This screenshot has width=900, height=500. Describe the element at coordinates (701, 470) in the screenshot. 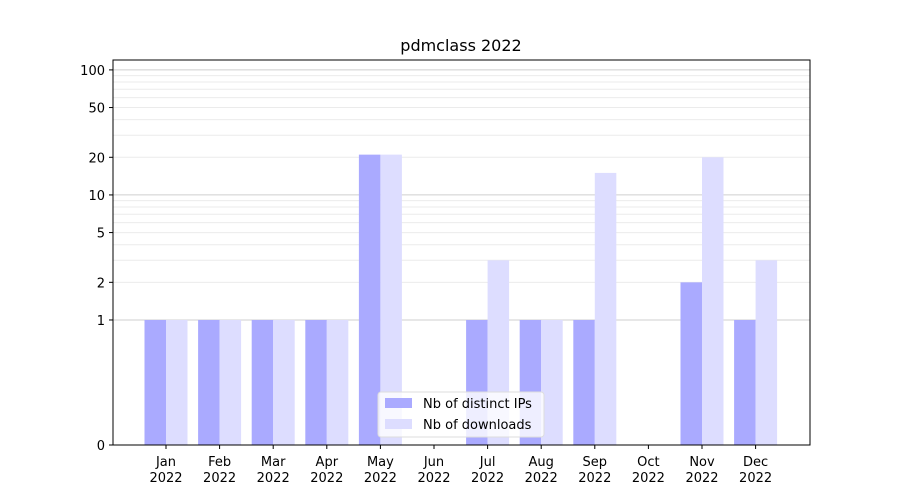

I see `x-tick-label: Nov 2022` at that location.